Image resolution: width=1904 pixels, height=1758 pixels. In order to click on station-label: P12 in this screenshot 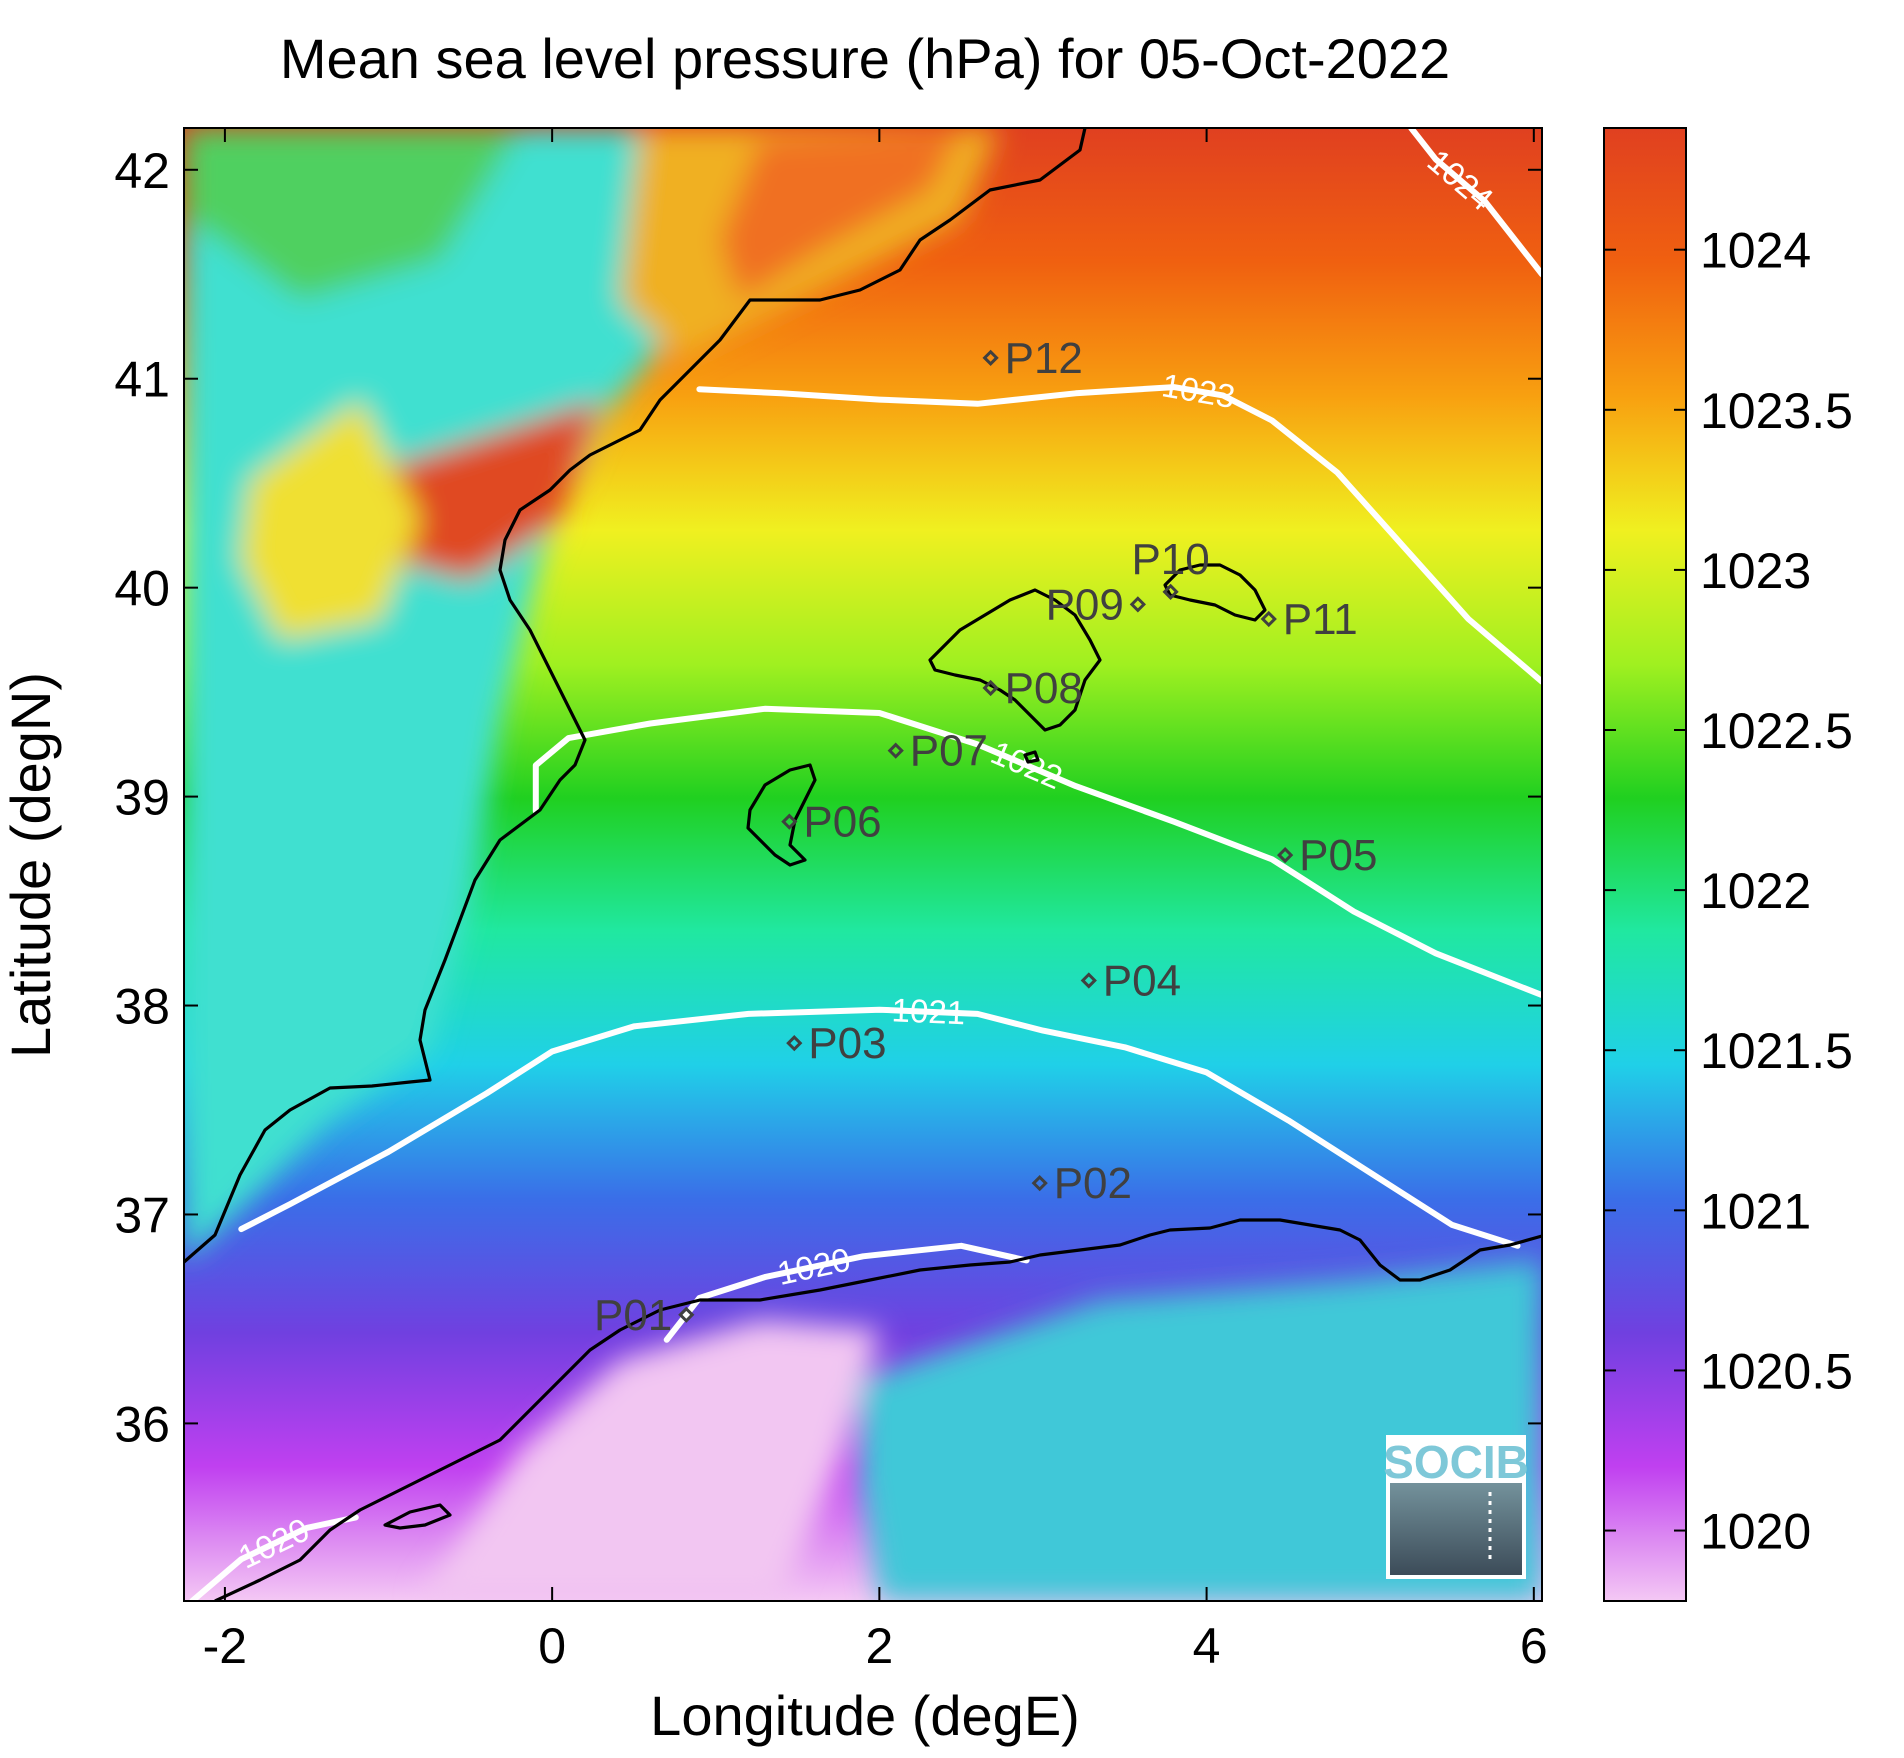, I will do `click(1044, 358)`.